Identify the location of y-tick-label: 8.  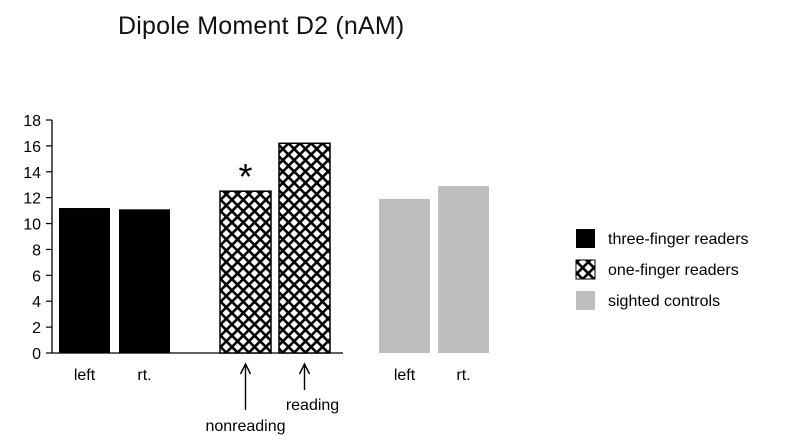
(36, 250).